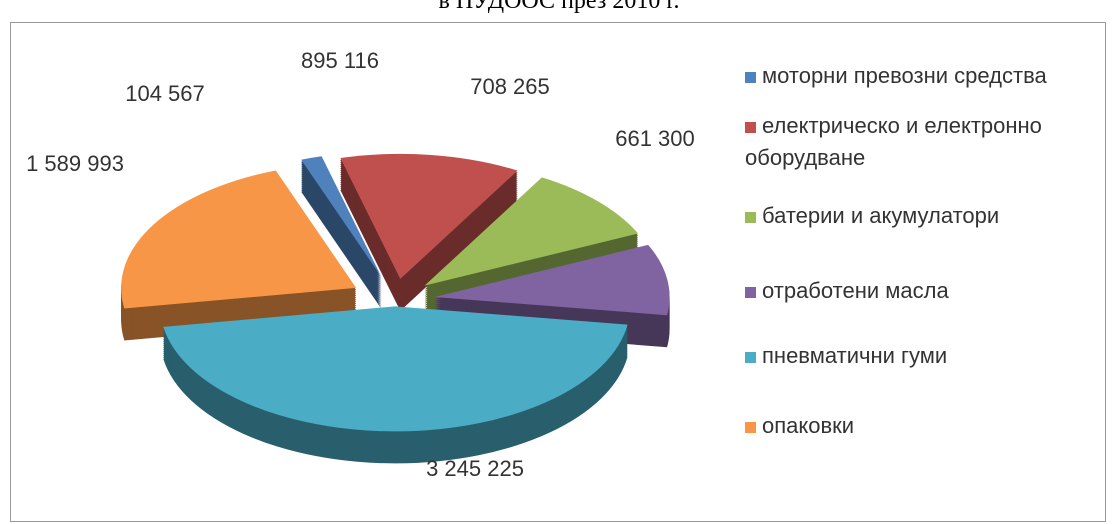 The image size is (1118, 524). I want to click on legend-entry: пневматични гуми, so click(925, 356).